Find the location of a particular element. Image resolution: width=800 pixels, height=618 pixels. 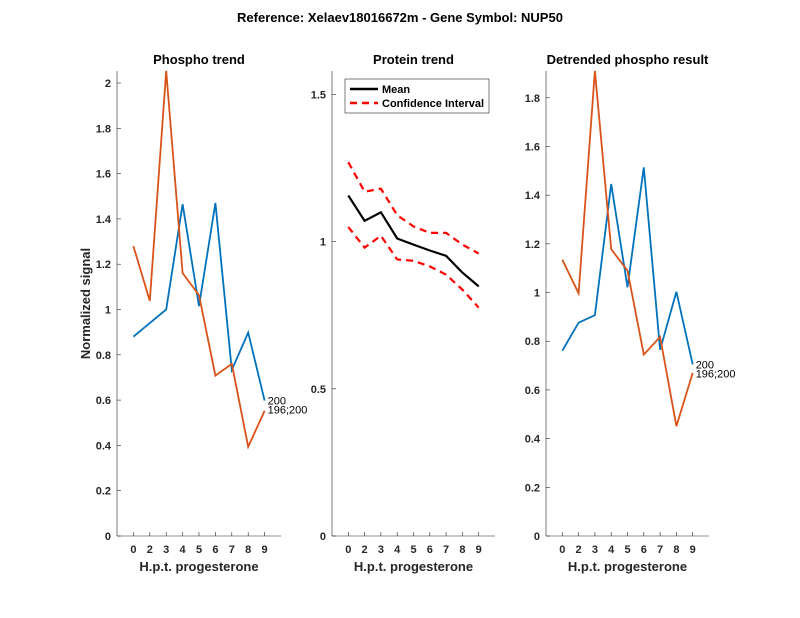

legend-entry-confidence-interval: Confidence Interval is located at coordinates (433, 104).